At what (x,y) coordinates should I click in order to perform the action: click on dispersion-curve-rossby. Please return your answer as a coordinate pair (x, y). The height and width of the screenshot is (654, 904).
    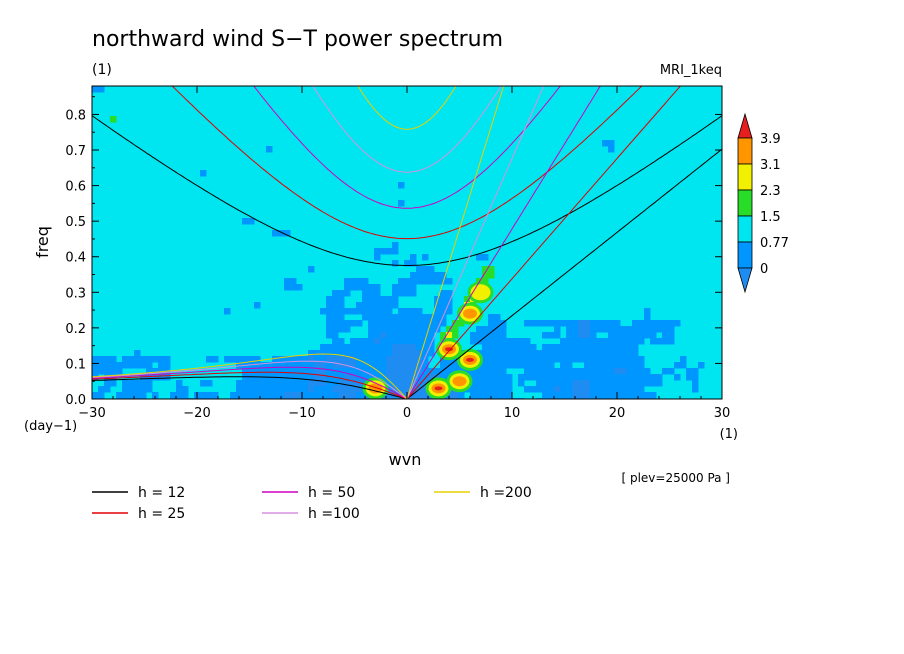
    Looking at the image, I should click on (250, 387).